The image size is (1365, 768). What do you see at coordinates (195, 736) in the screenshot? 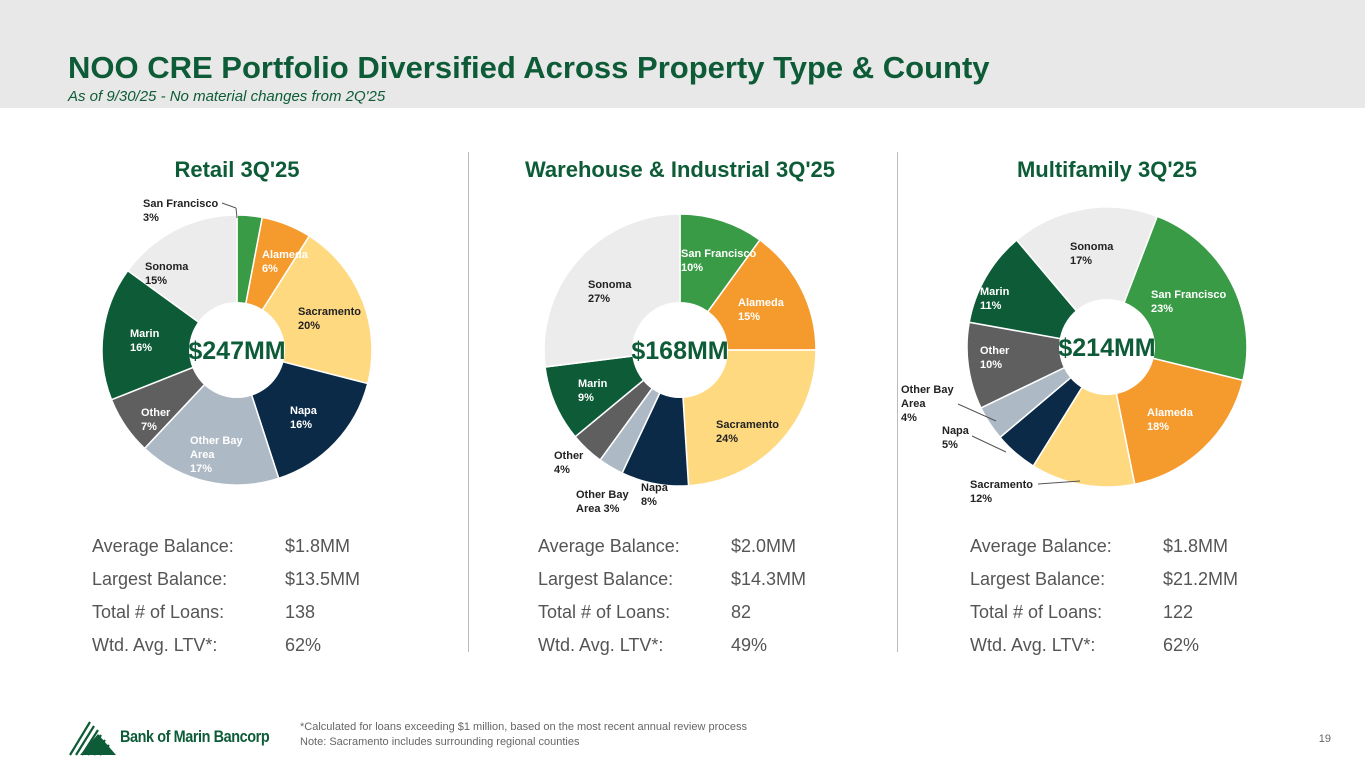
I see `logo-text: Bank of Marin Bancorp` at bounding box center [195, 736].